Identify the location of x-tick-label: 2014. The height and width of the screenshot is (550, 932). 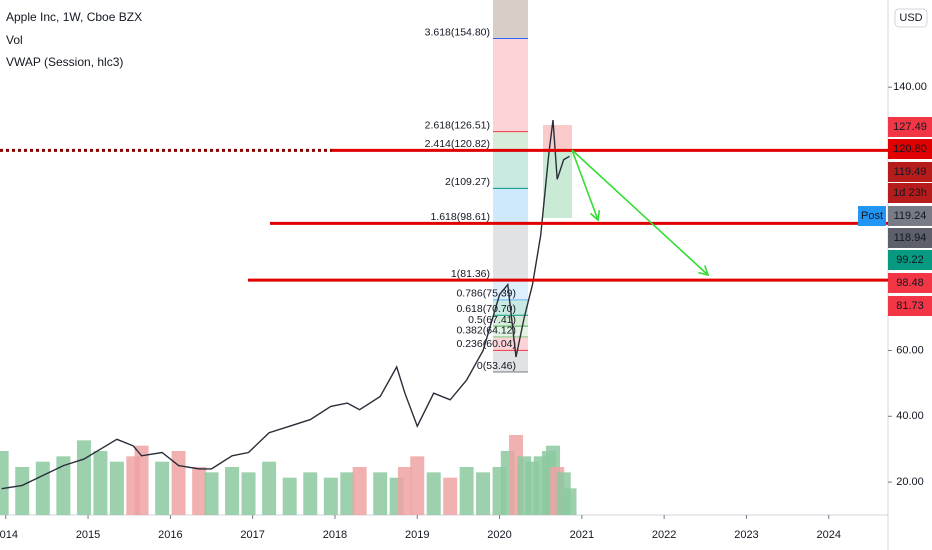
(9, 535).